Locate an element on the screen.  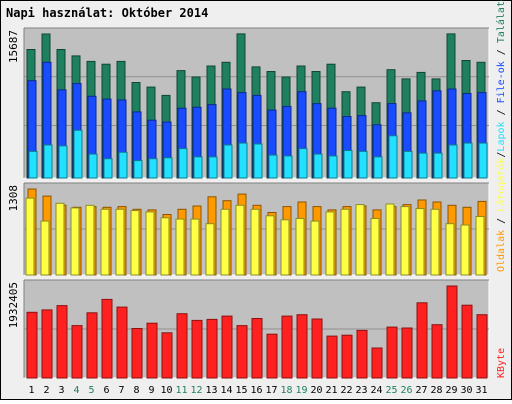
x-tick-label-16: 16 is located at coordinates (256, 390).